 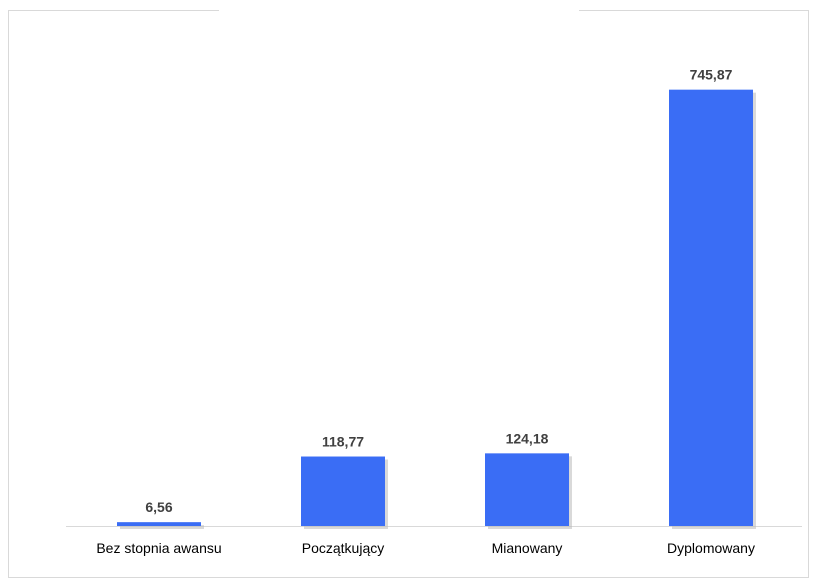 What do you see at coordinates (527, 548) in the screenshot?
I see `category-label-3: Mianowany` at bounding box center [527, 548].